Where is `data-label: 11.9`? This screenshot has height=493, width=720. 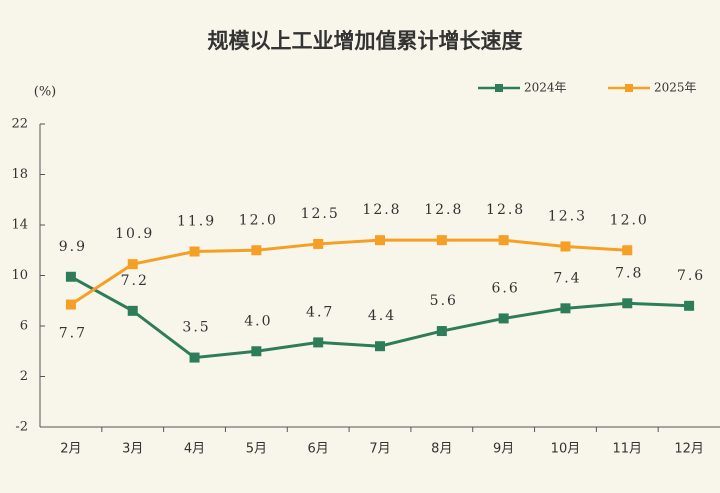
data-label: 11.9 is located at coordinates (196, 222).